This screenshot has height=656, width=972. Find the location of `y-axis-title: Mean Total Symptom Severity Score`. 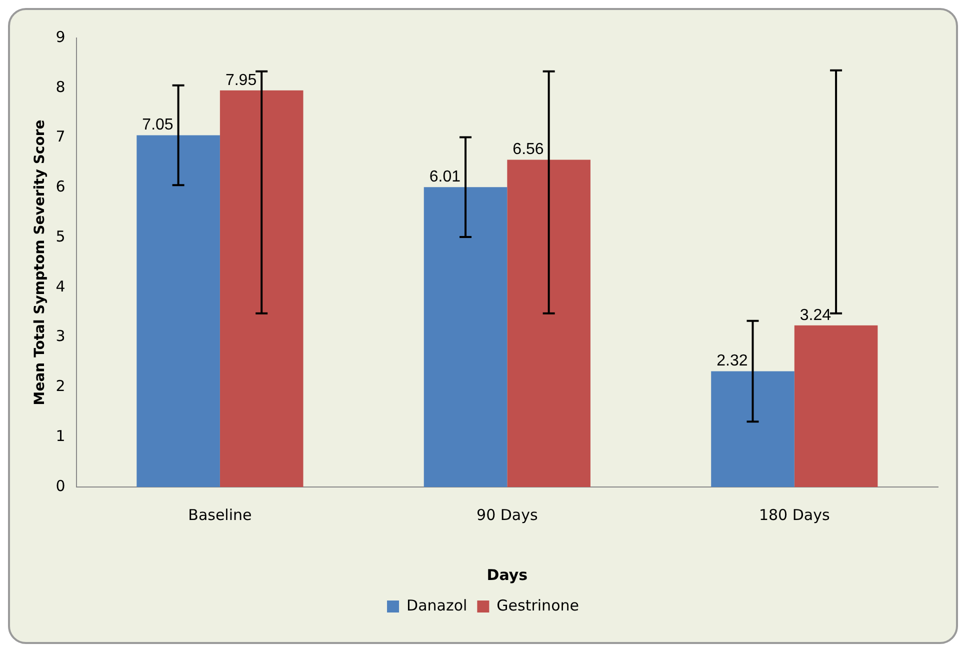

y-axis-title: Mean Total Symptom Severity Score is located at coordinates (40, 263).